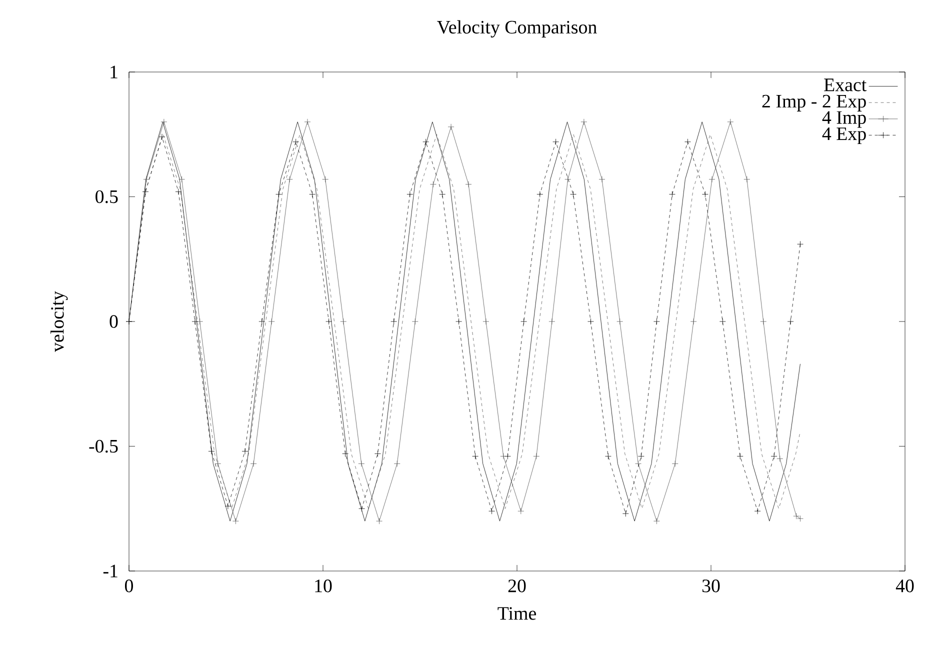 Image resolution: width=927 pixels, height=653 pixels. Describe the element at coordinates (517, 586) in the screenshot. I see `x-tick-label: 20` at that location.